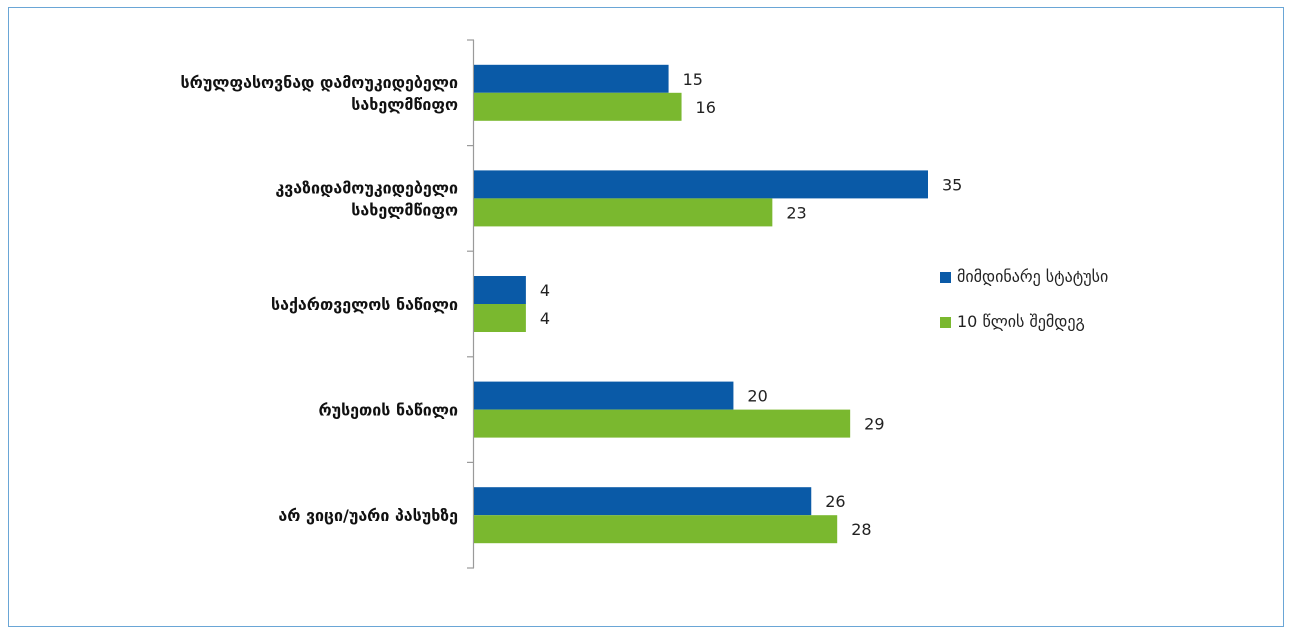  What do you see at coordinates (366, 187) in the screenshot?
I see `category-label-line: კვაზიდამოუკიდებელი` at bounding box center [366, 187].